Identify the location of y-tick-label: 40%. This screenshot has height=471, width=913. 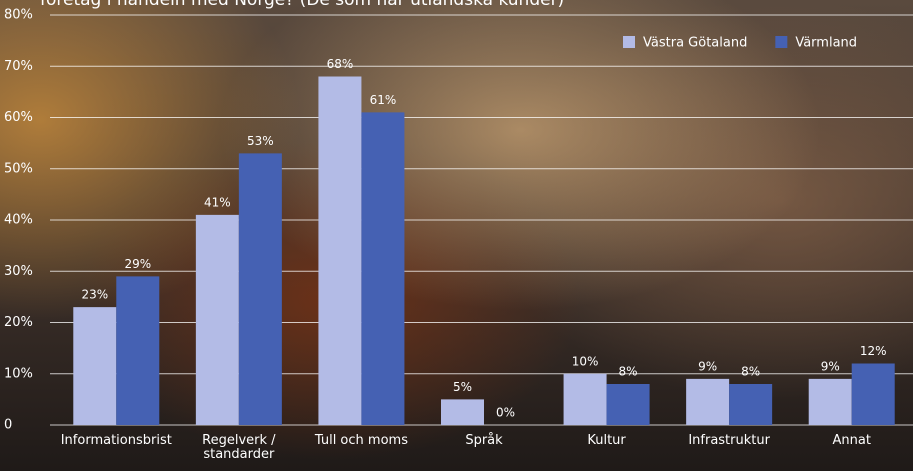
(18, 220).